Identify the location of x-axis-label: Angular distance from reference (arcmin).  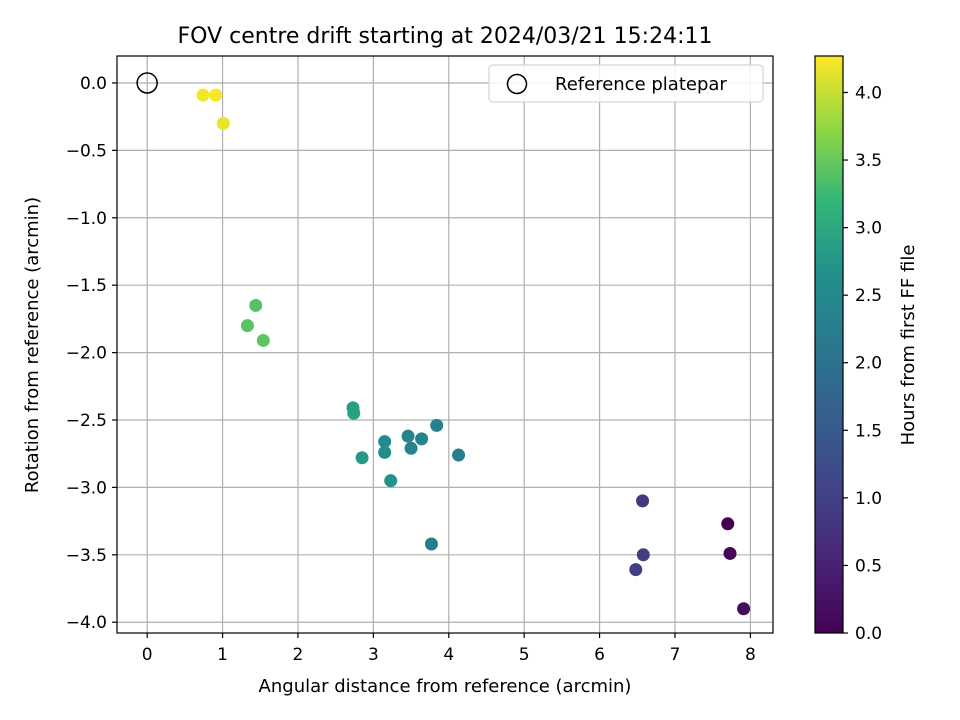
(445, 686).